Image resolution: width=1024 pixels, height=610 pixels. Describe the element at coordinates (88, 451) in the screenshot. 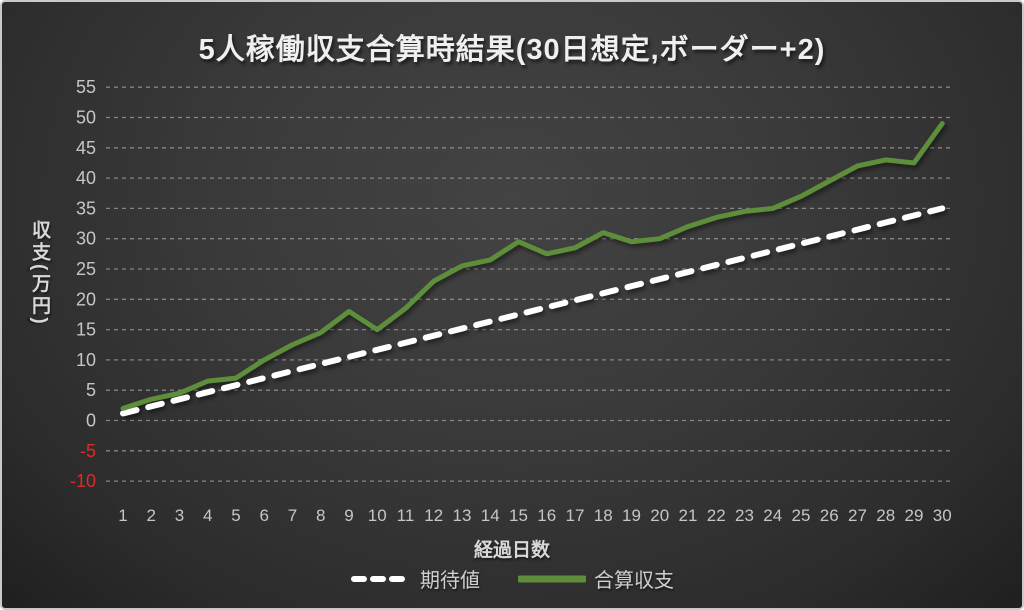

I see `y-tick-label: -5` at that location.